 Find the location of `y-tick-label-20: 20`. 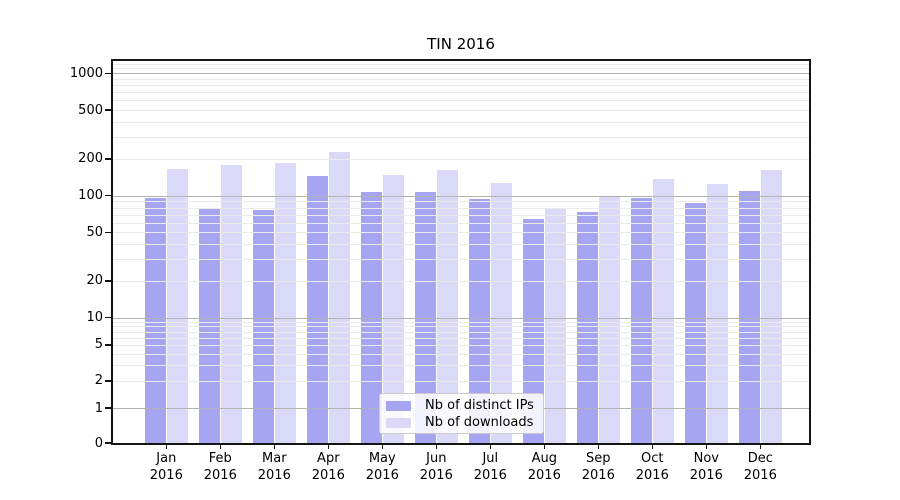

y-tick-label-20: 20 is located at coordinates (94, 281).